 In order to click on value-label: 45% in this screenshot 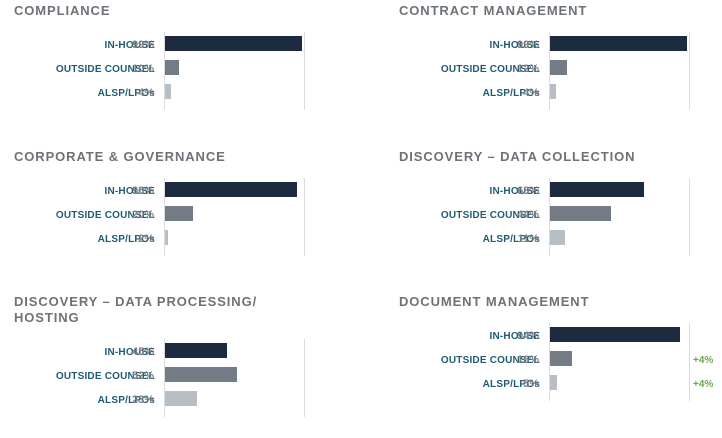, I will do `click(142, 352)`.